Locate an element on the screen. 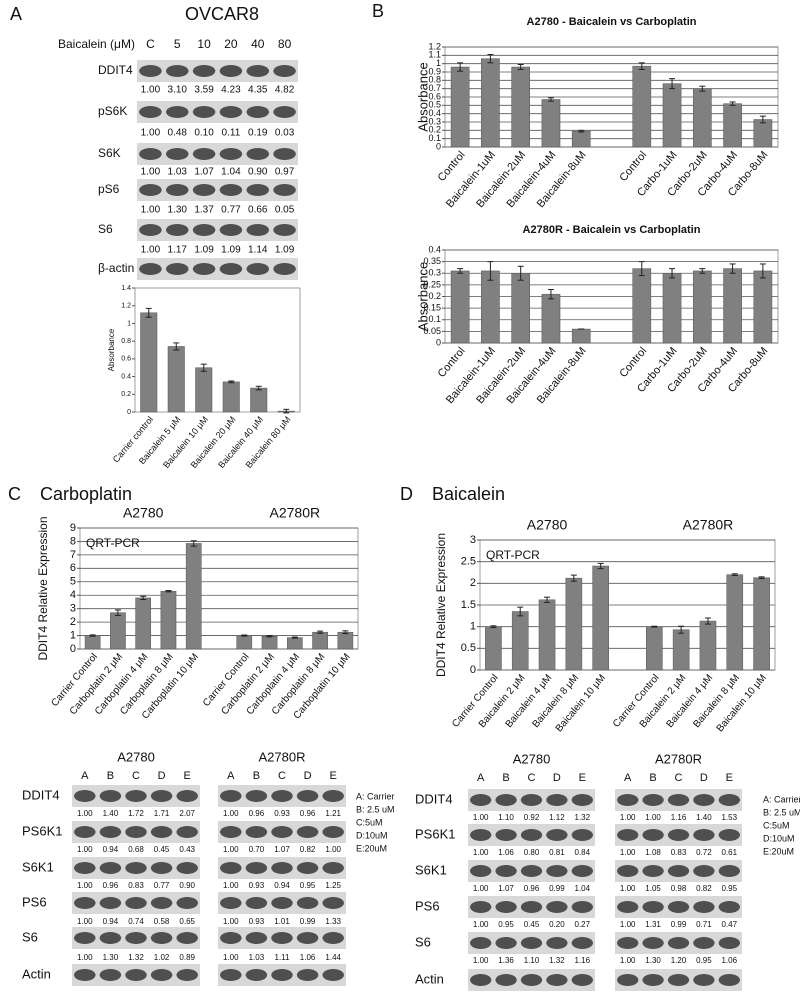  quant-label: 1.40 is located at coordinates (704, 817).